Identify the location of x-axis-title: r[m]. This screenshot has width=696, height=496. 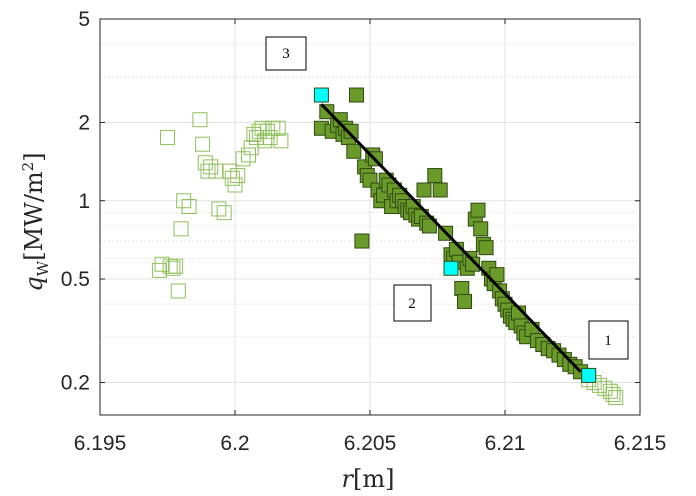
(368, 479).